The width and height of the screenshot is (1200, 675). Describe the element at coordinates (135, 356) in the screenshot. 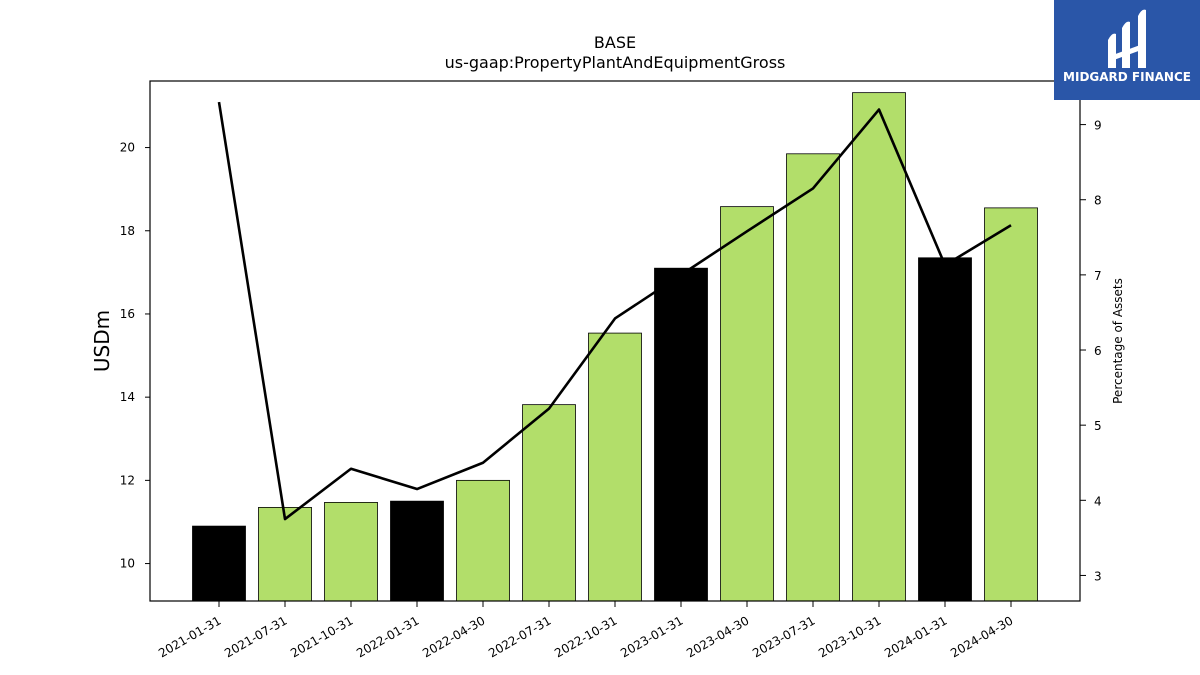

I see `y-axis-left: 10 12 14 16 18 20` at that location.